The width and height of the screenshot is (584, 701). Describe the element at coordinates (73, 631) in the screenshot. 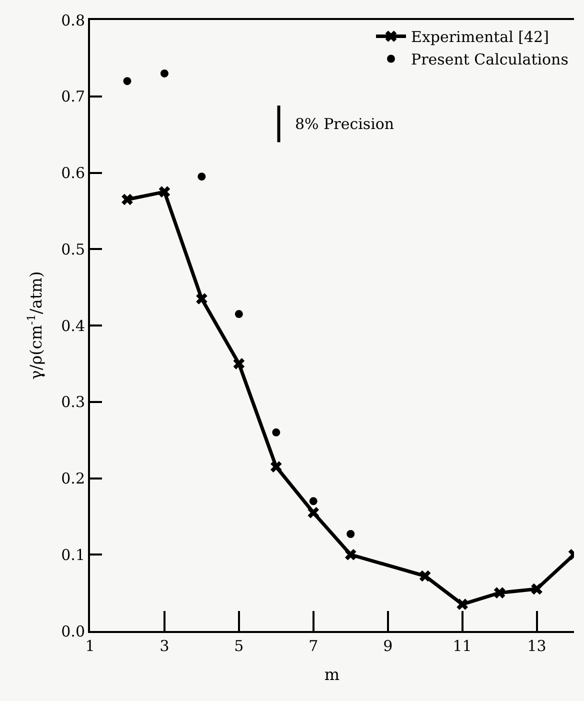

I see `y-tick-label: 0.0` at that location.